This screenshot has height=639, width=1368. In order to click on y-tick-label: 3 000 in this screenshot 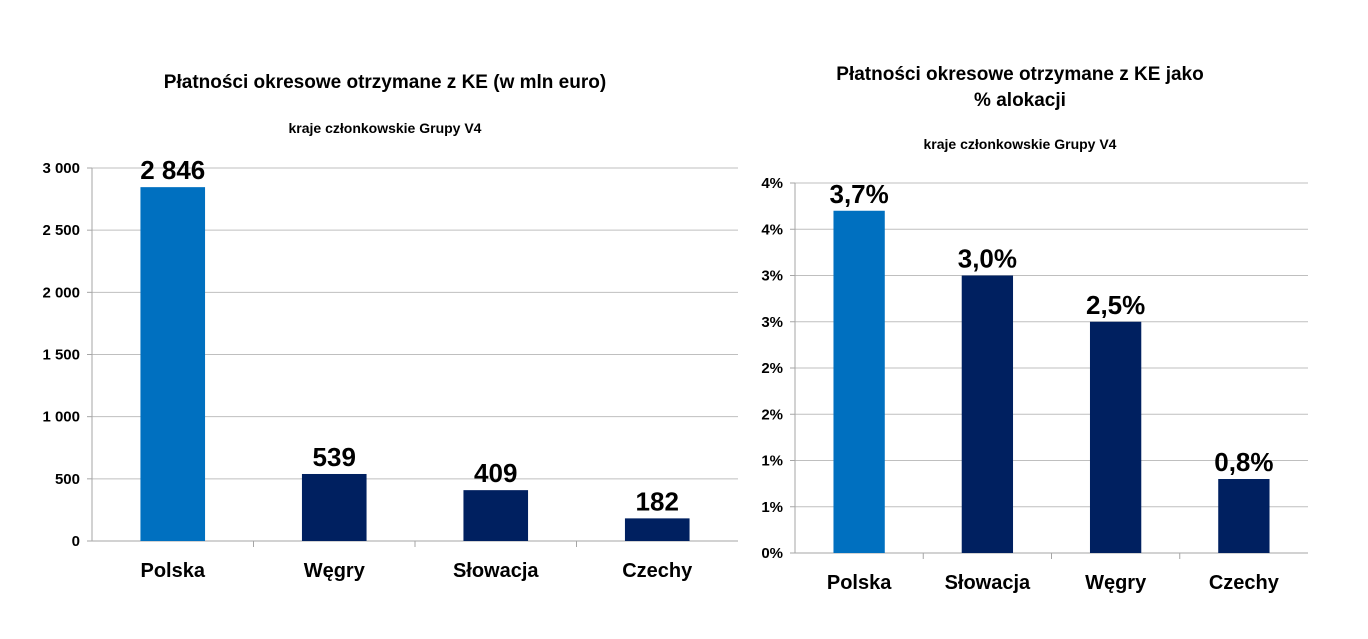, I will do `click(61, 168)`.